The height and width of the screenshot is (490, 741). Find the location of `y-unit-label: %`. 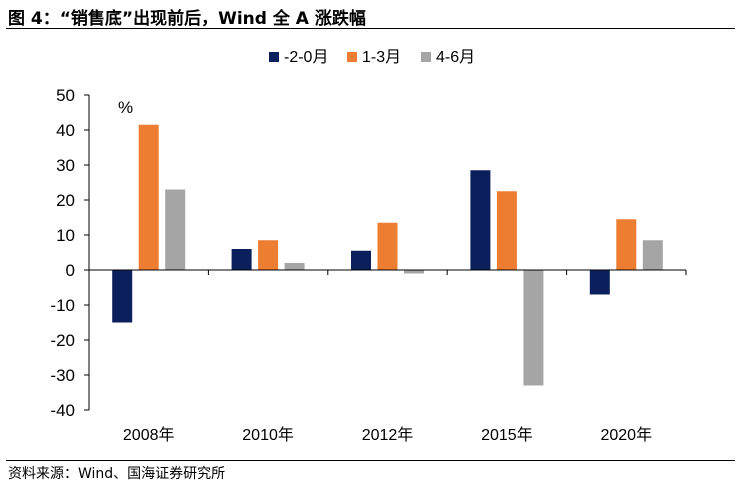

y-unit-label: % is located at coordinates (125, 107).